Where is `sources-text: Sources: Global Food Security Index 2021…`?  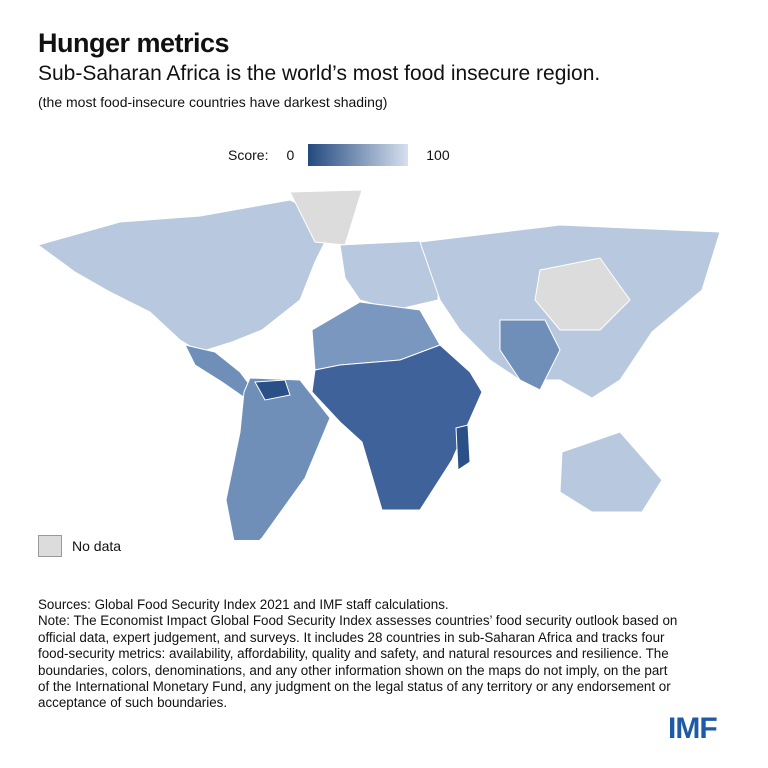
sources-text: Sources: Global Food Security Index 2021… is located at coordinates (243, 604).